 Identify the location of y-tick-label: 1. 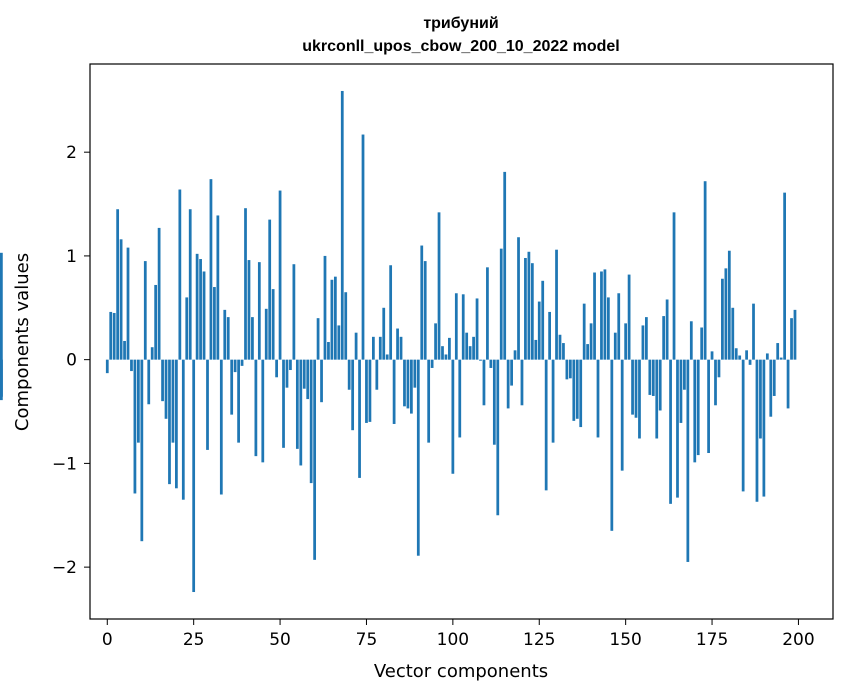
(71, 257).